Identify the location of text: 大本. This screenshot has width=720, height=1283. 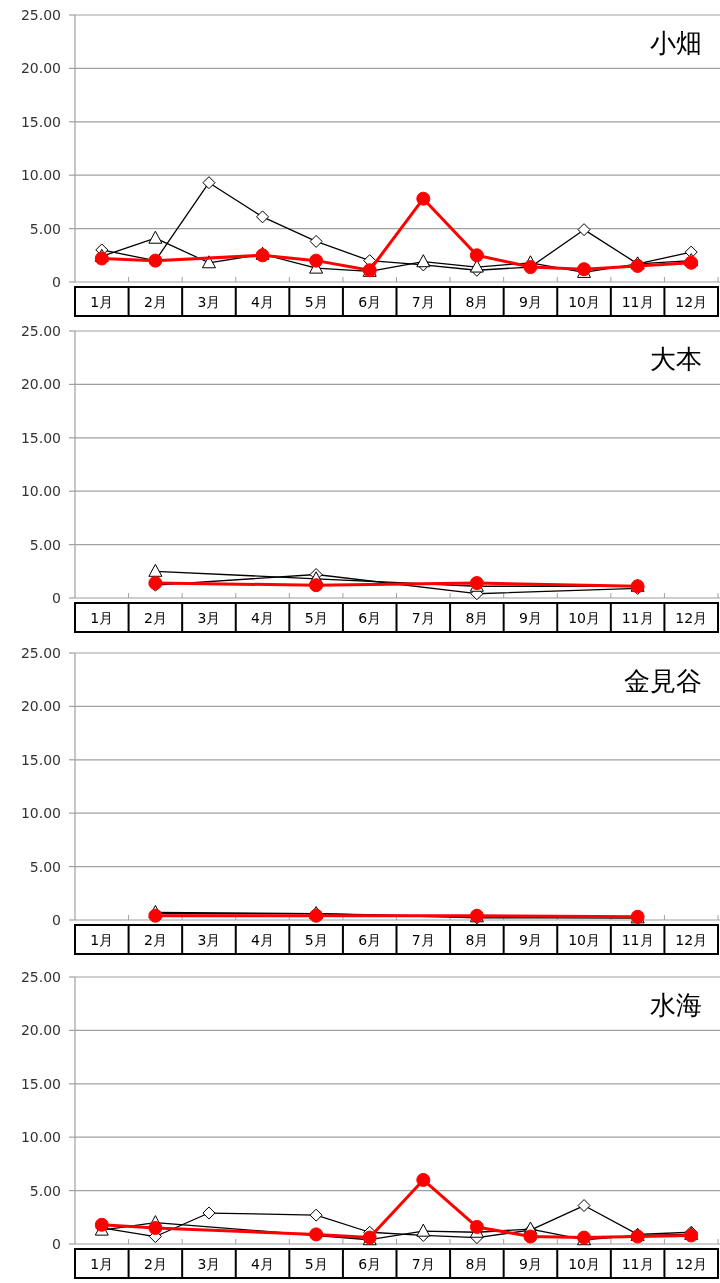
(676, 359).